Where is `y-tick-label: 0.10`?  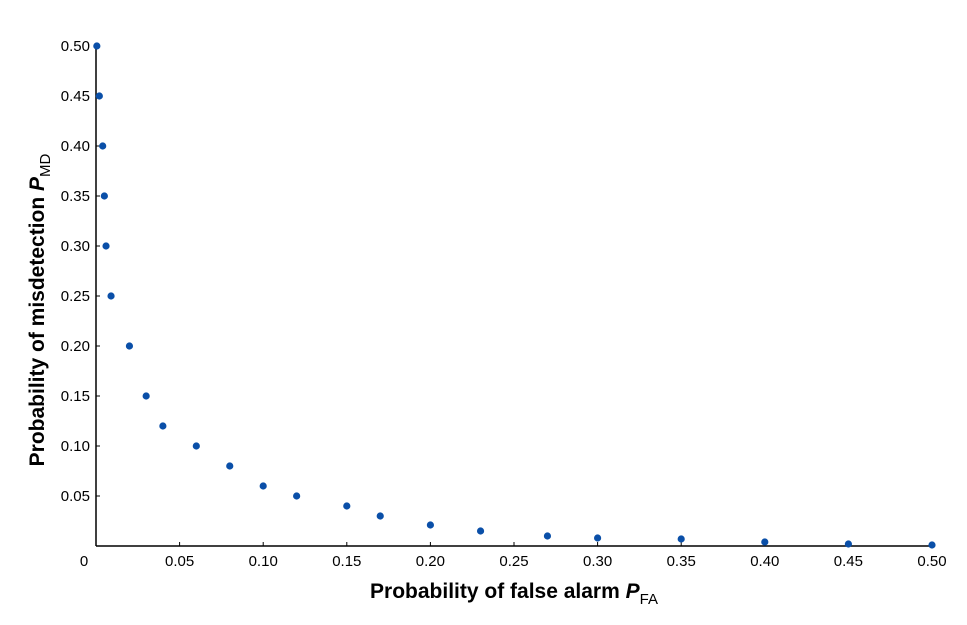
y-tick-label: 0.10 is located at coordinates (75, 446).